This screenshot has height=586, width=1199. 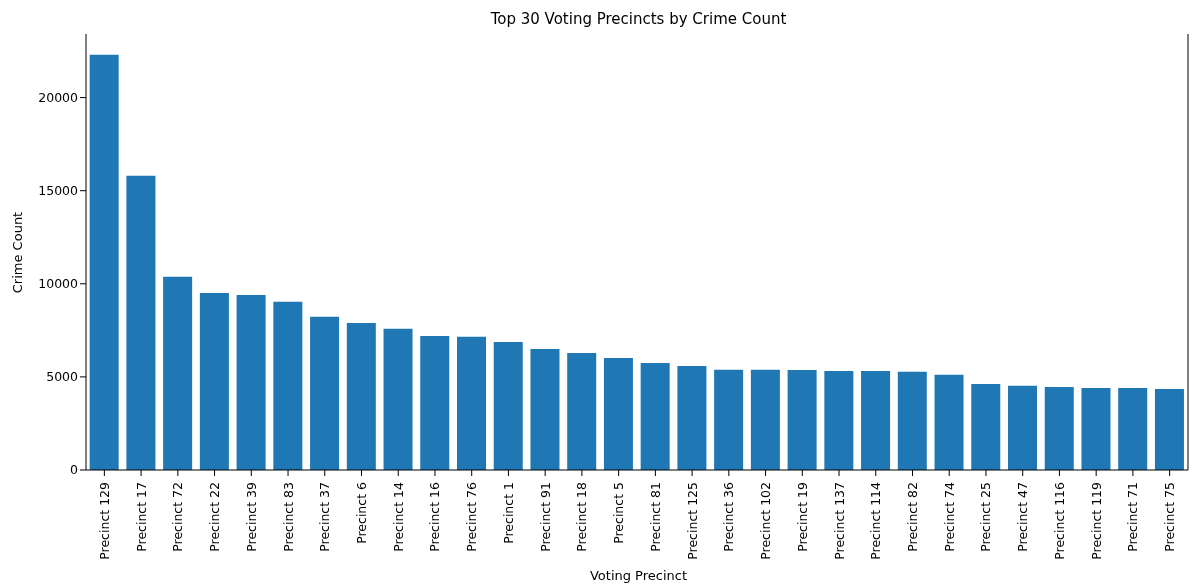 What do you see at coordinates (472, 516) in the screenshot?
I see `x-tick-label: Precinct 76` at bounding box center [472, 516].